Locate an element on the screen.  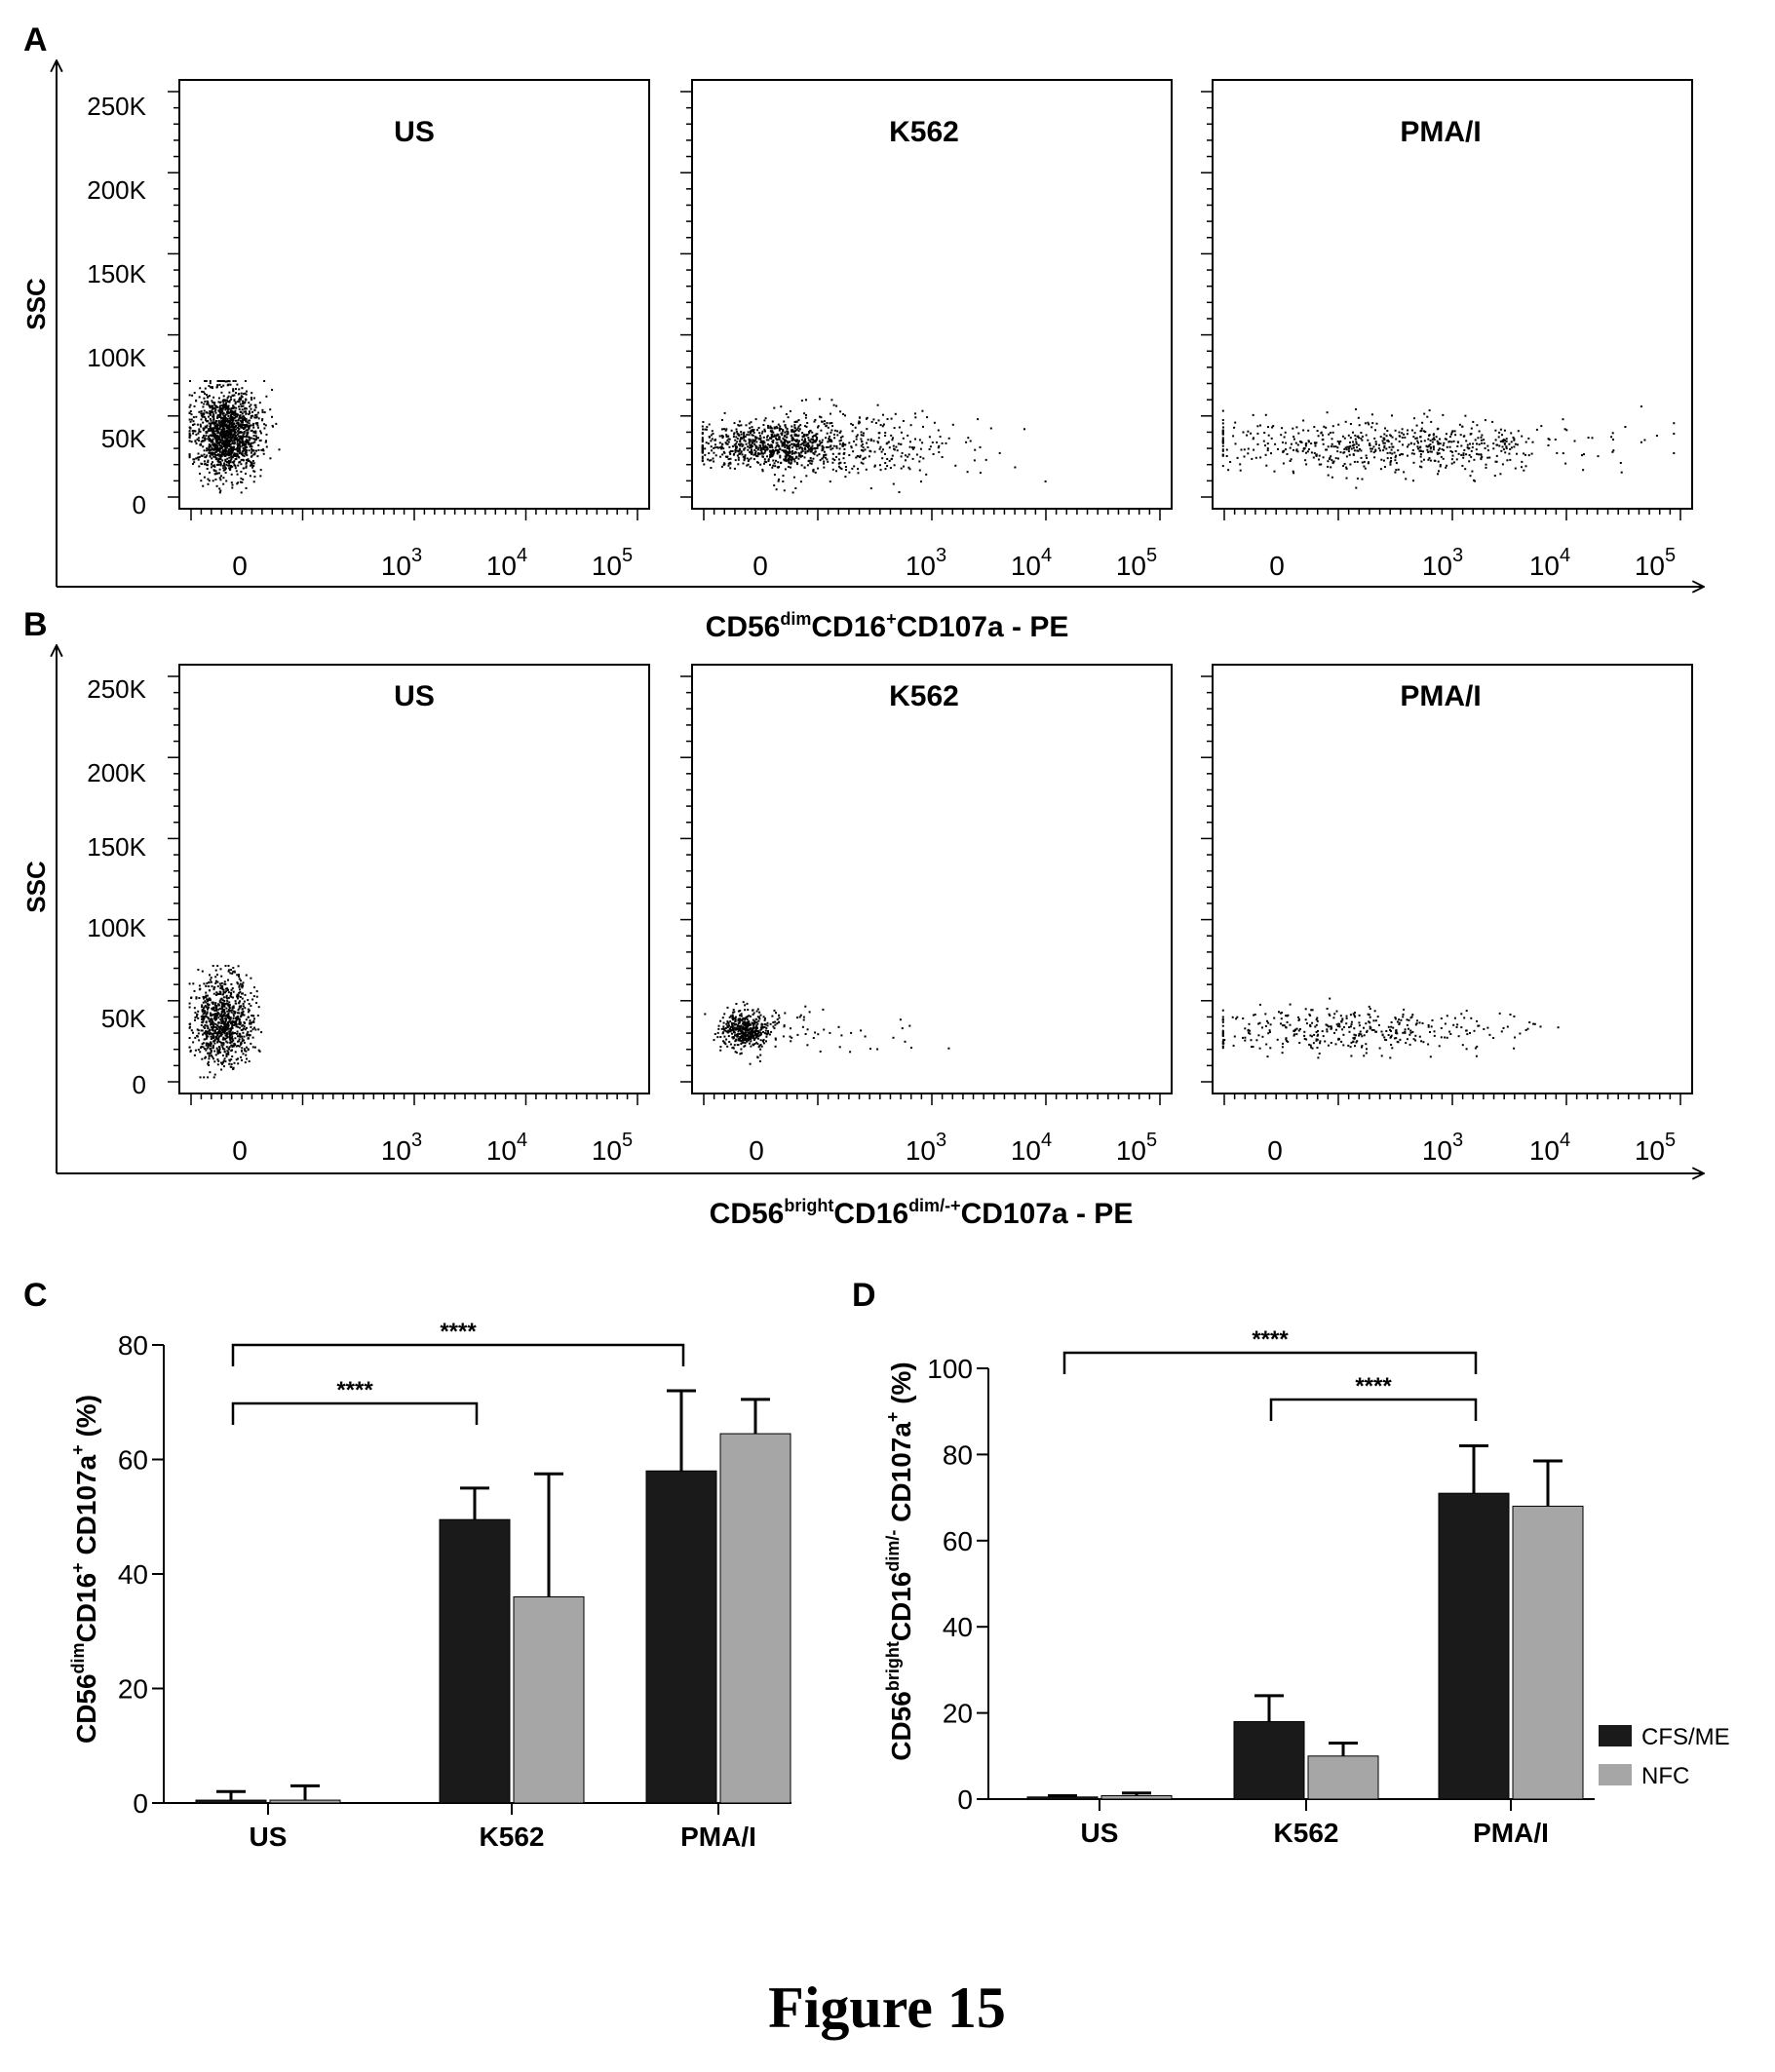
panel-a-y-ticks: 250K 200K 150K 100K 50K 0 is located at coordinates (116, 305).